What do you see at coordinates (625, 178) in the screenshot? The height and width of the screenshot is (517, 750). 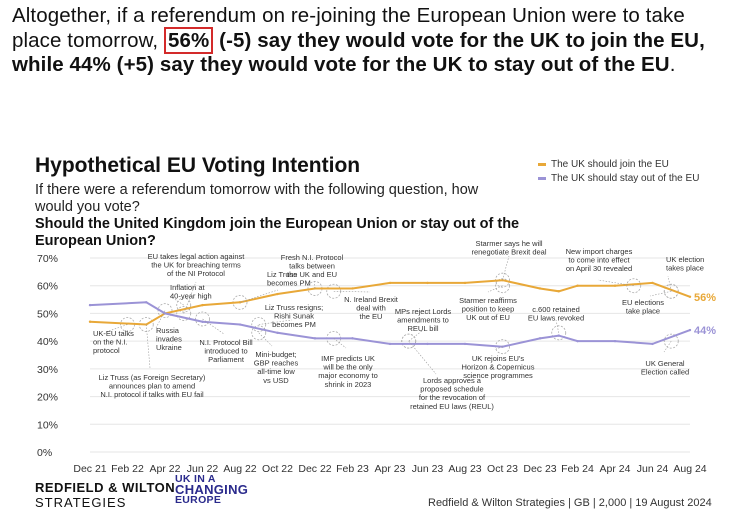 I see `legend-label-stay-out: The UK should stay out of the EU` at bounding box center [625, 178].